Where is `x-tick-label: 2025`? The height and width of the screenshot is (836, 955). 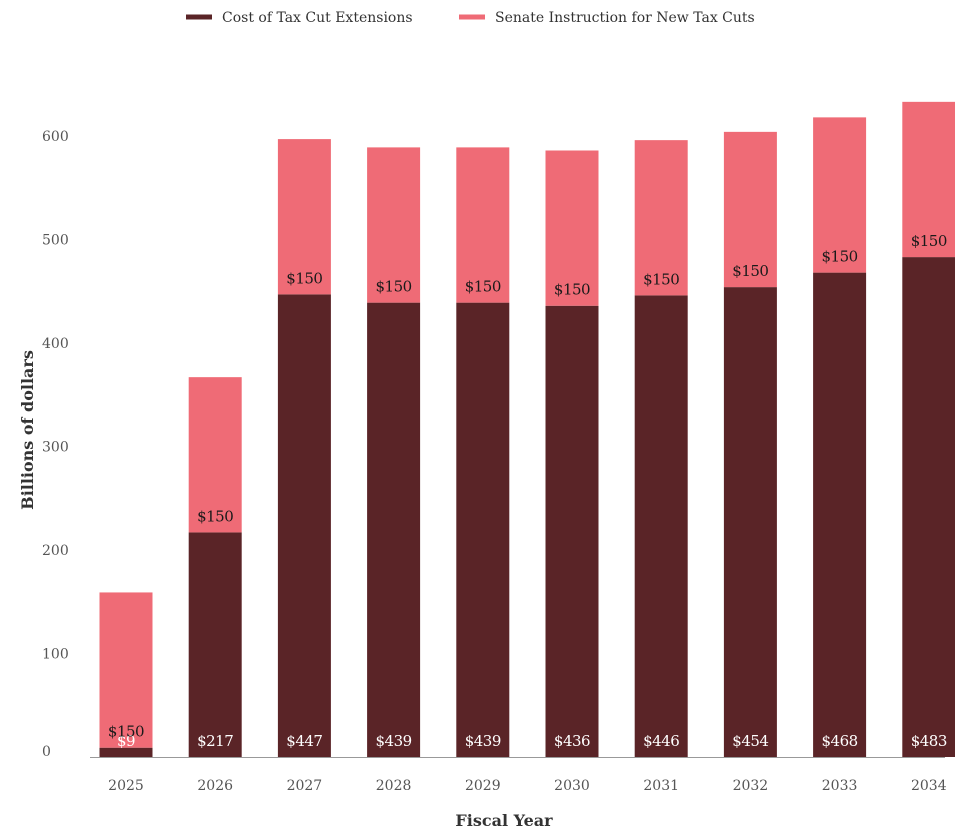 x-tick-label: 2025 is located at coordinates (126, 786).